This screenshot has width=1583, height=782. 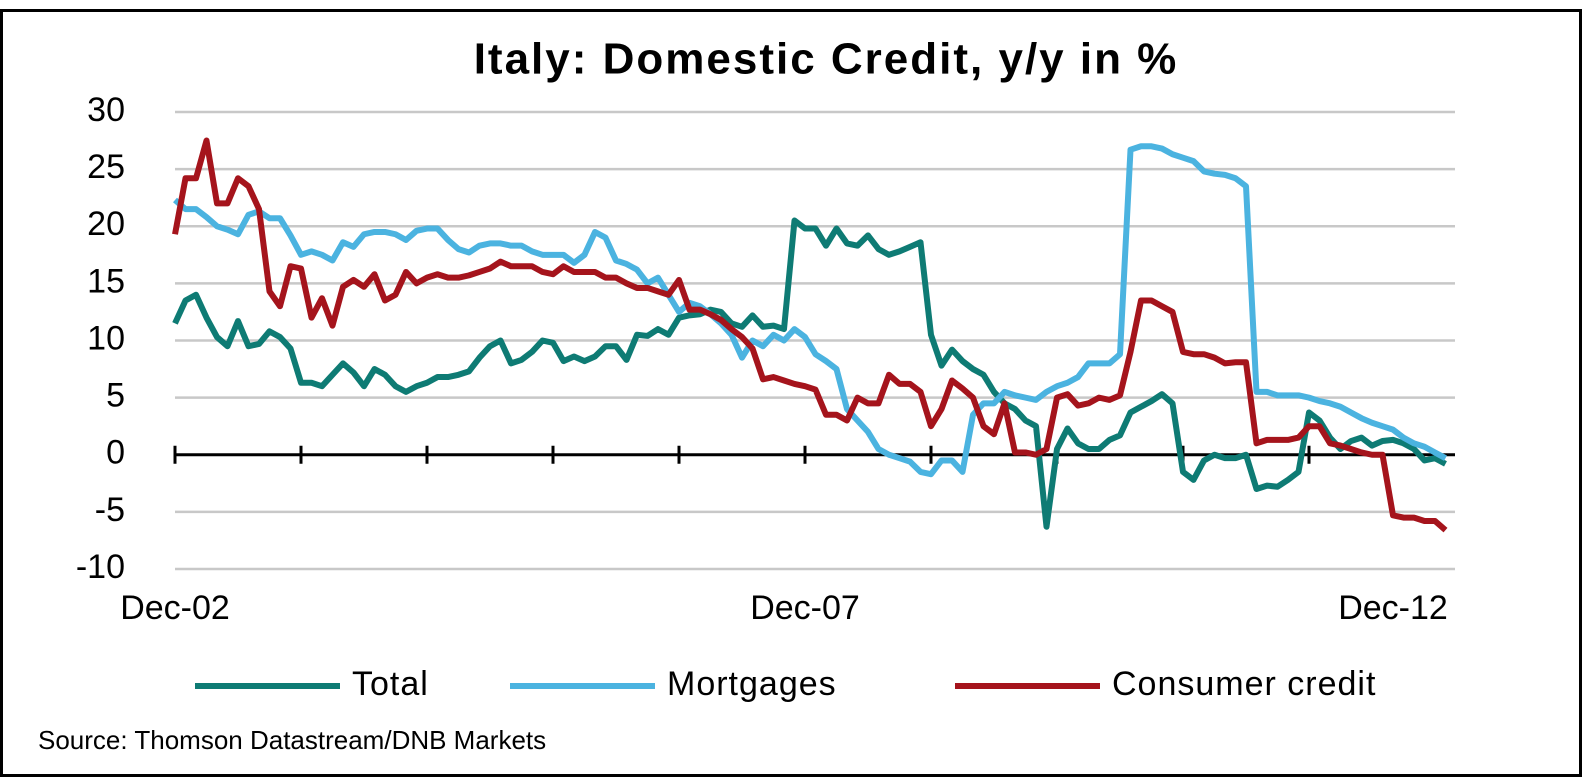 I want to click on legend-label: Total, so click(x=390, y=684).